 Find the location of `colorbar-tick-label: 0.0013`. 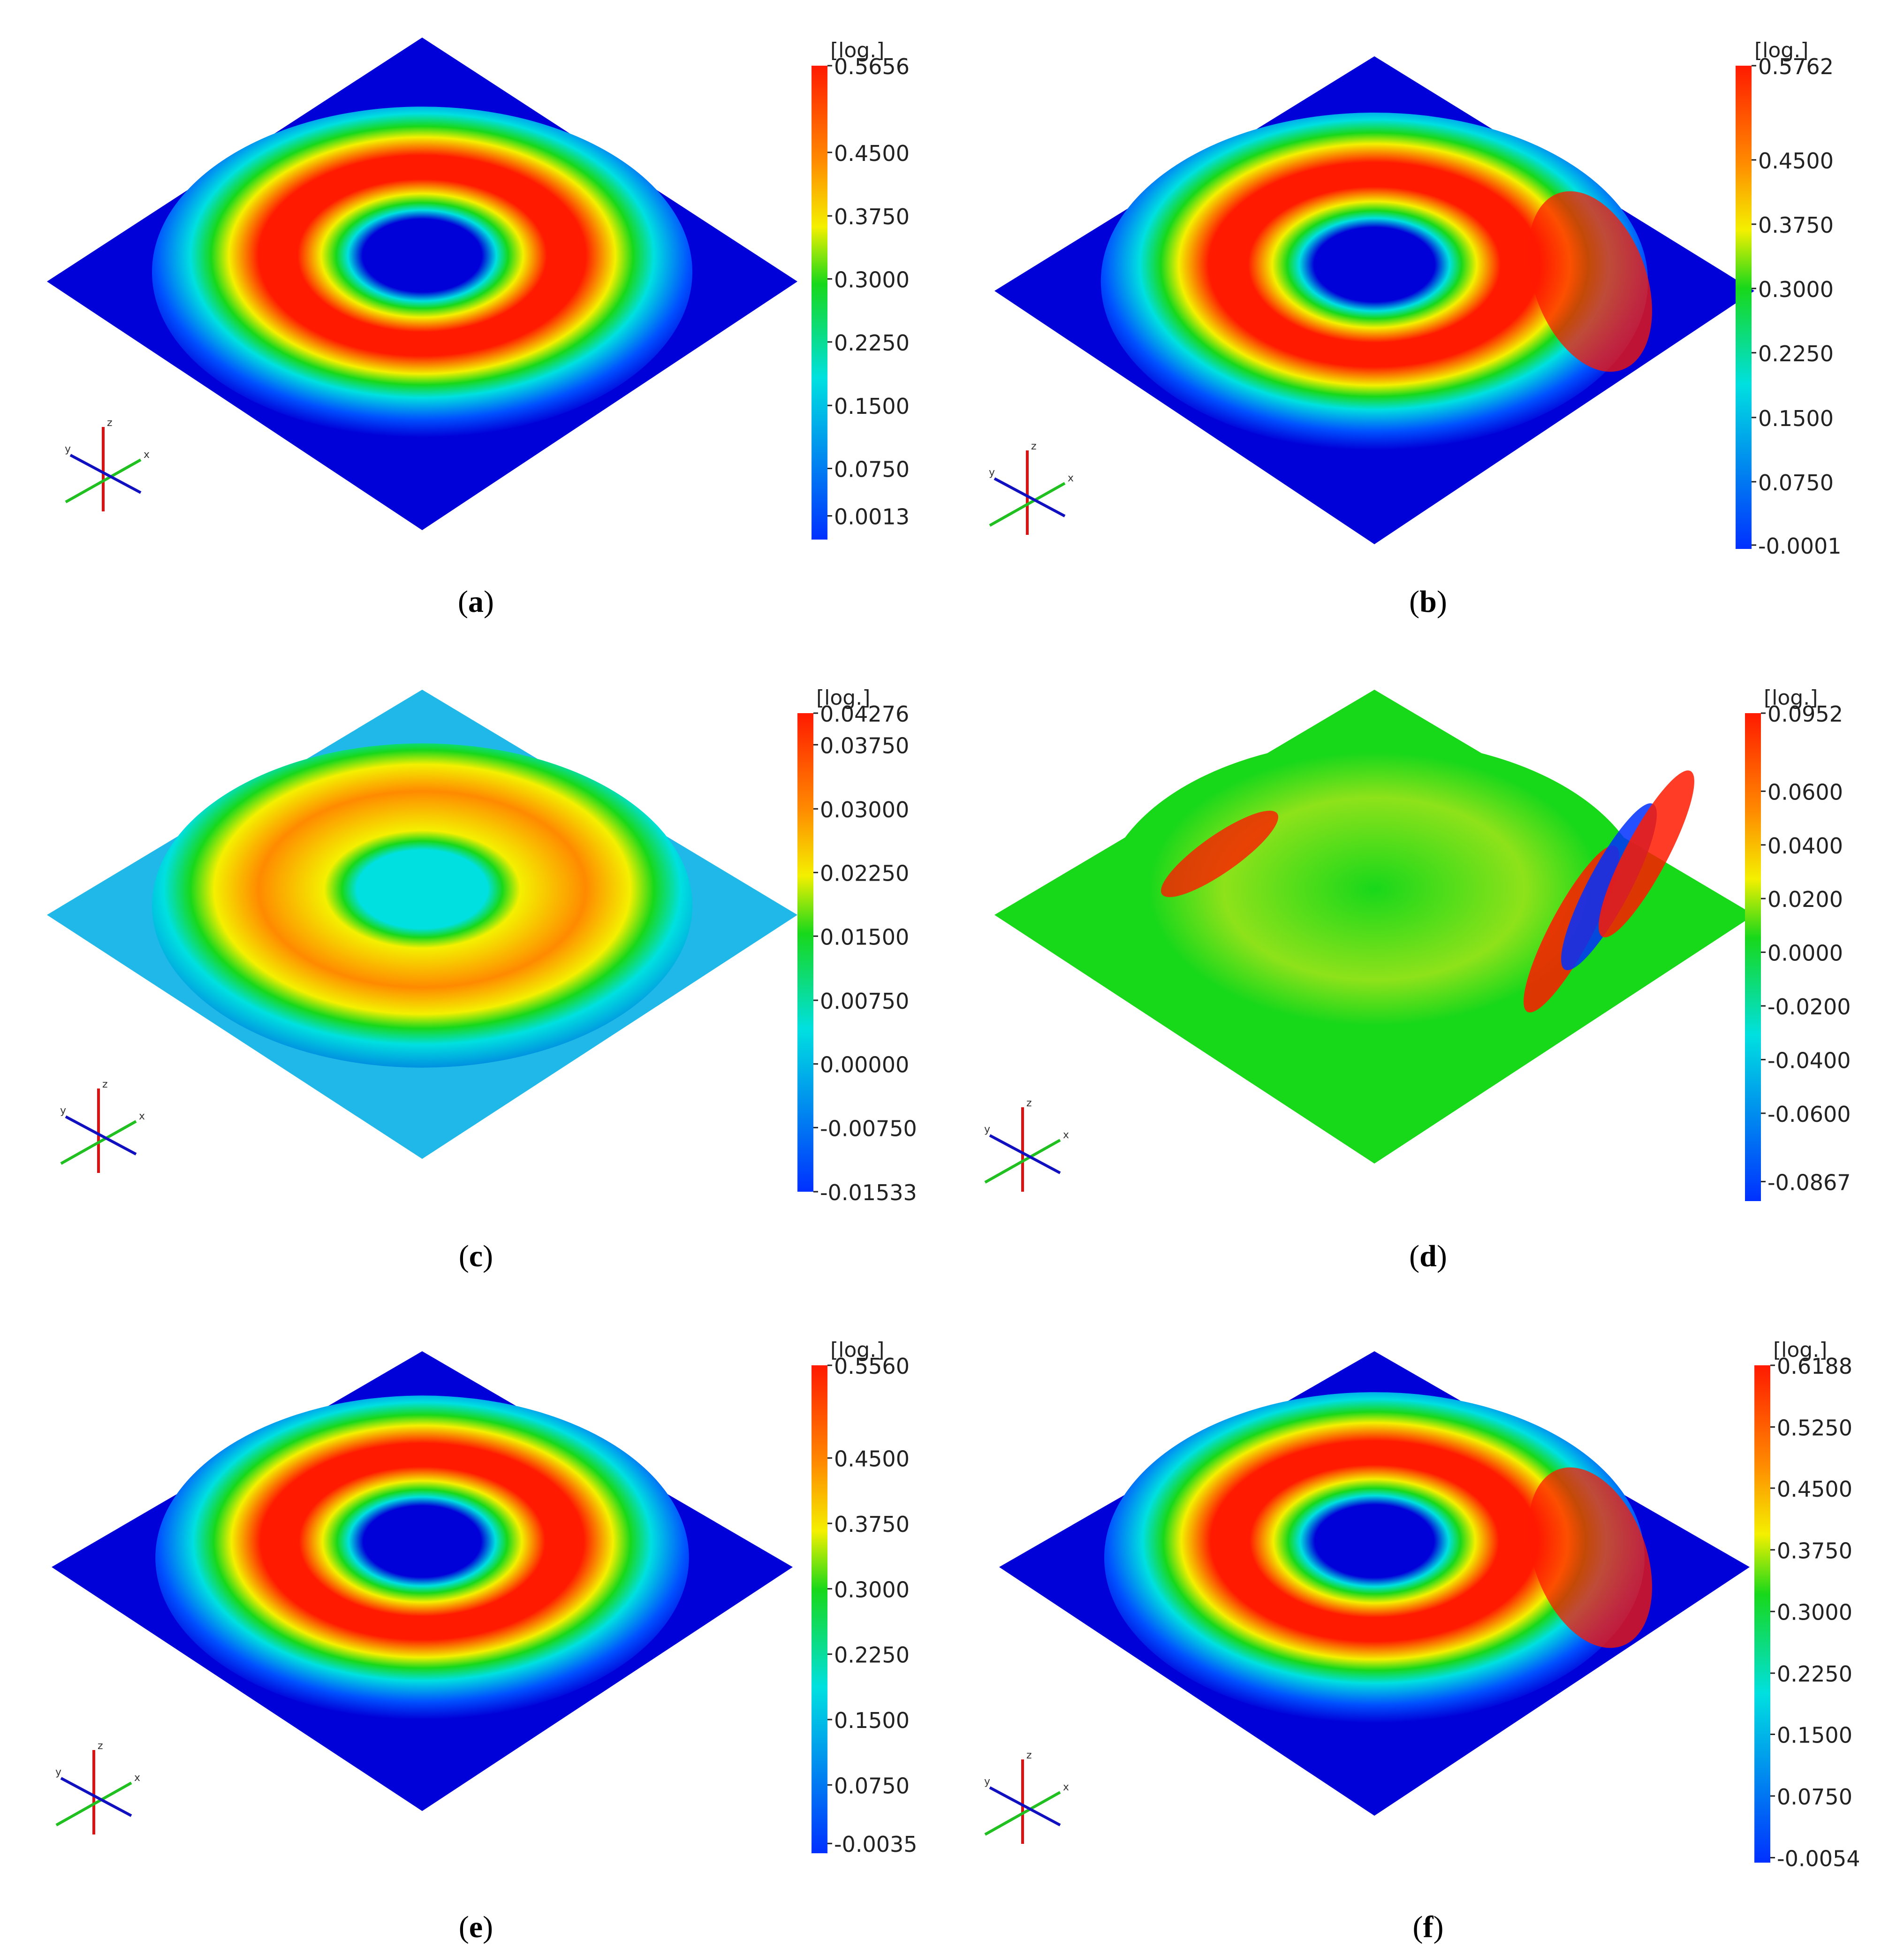

colorbar-tick-label: 0.0013 is located at coordinates (872, 517).